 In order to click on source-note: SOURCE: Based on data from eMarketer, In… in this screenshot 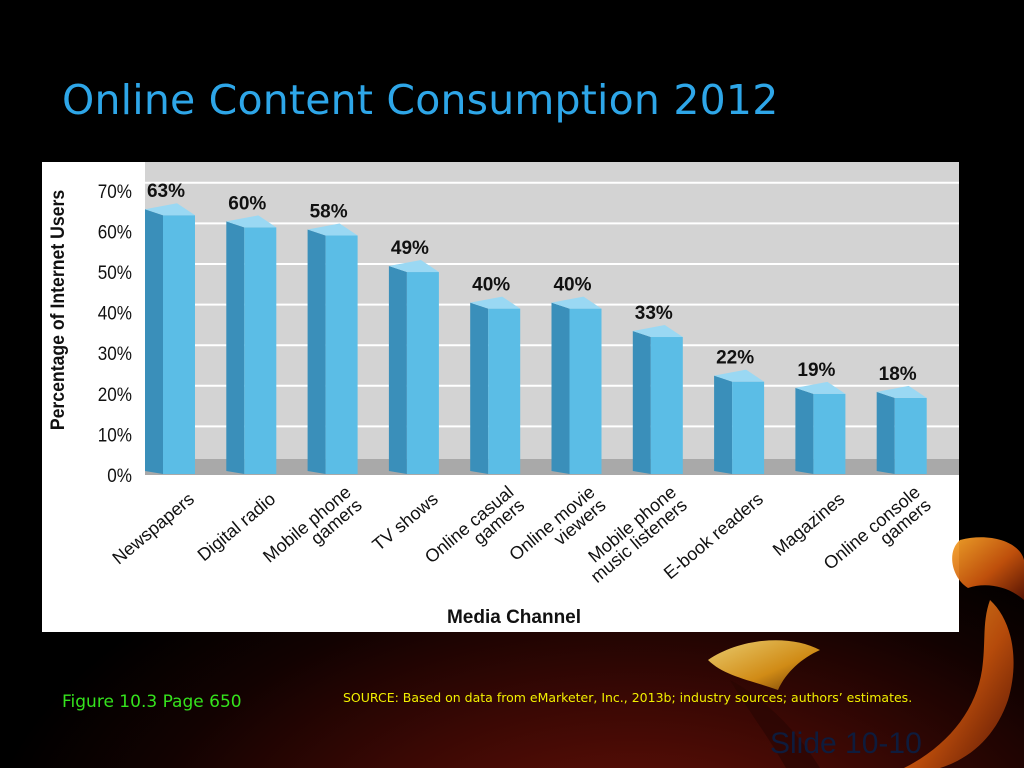, I will do `click(628, 697)`.